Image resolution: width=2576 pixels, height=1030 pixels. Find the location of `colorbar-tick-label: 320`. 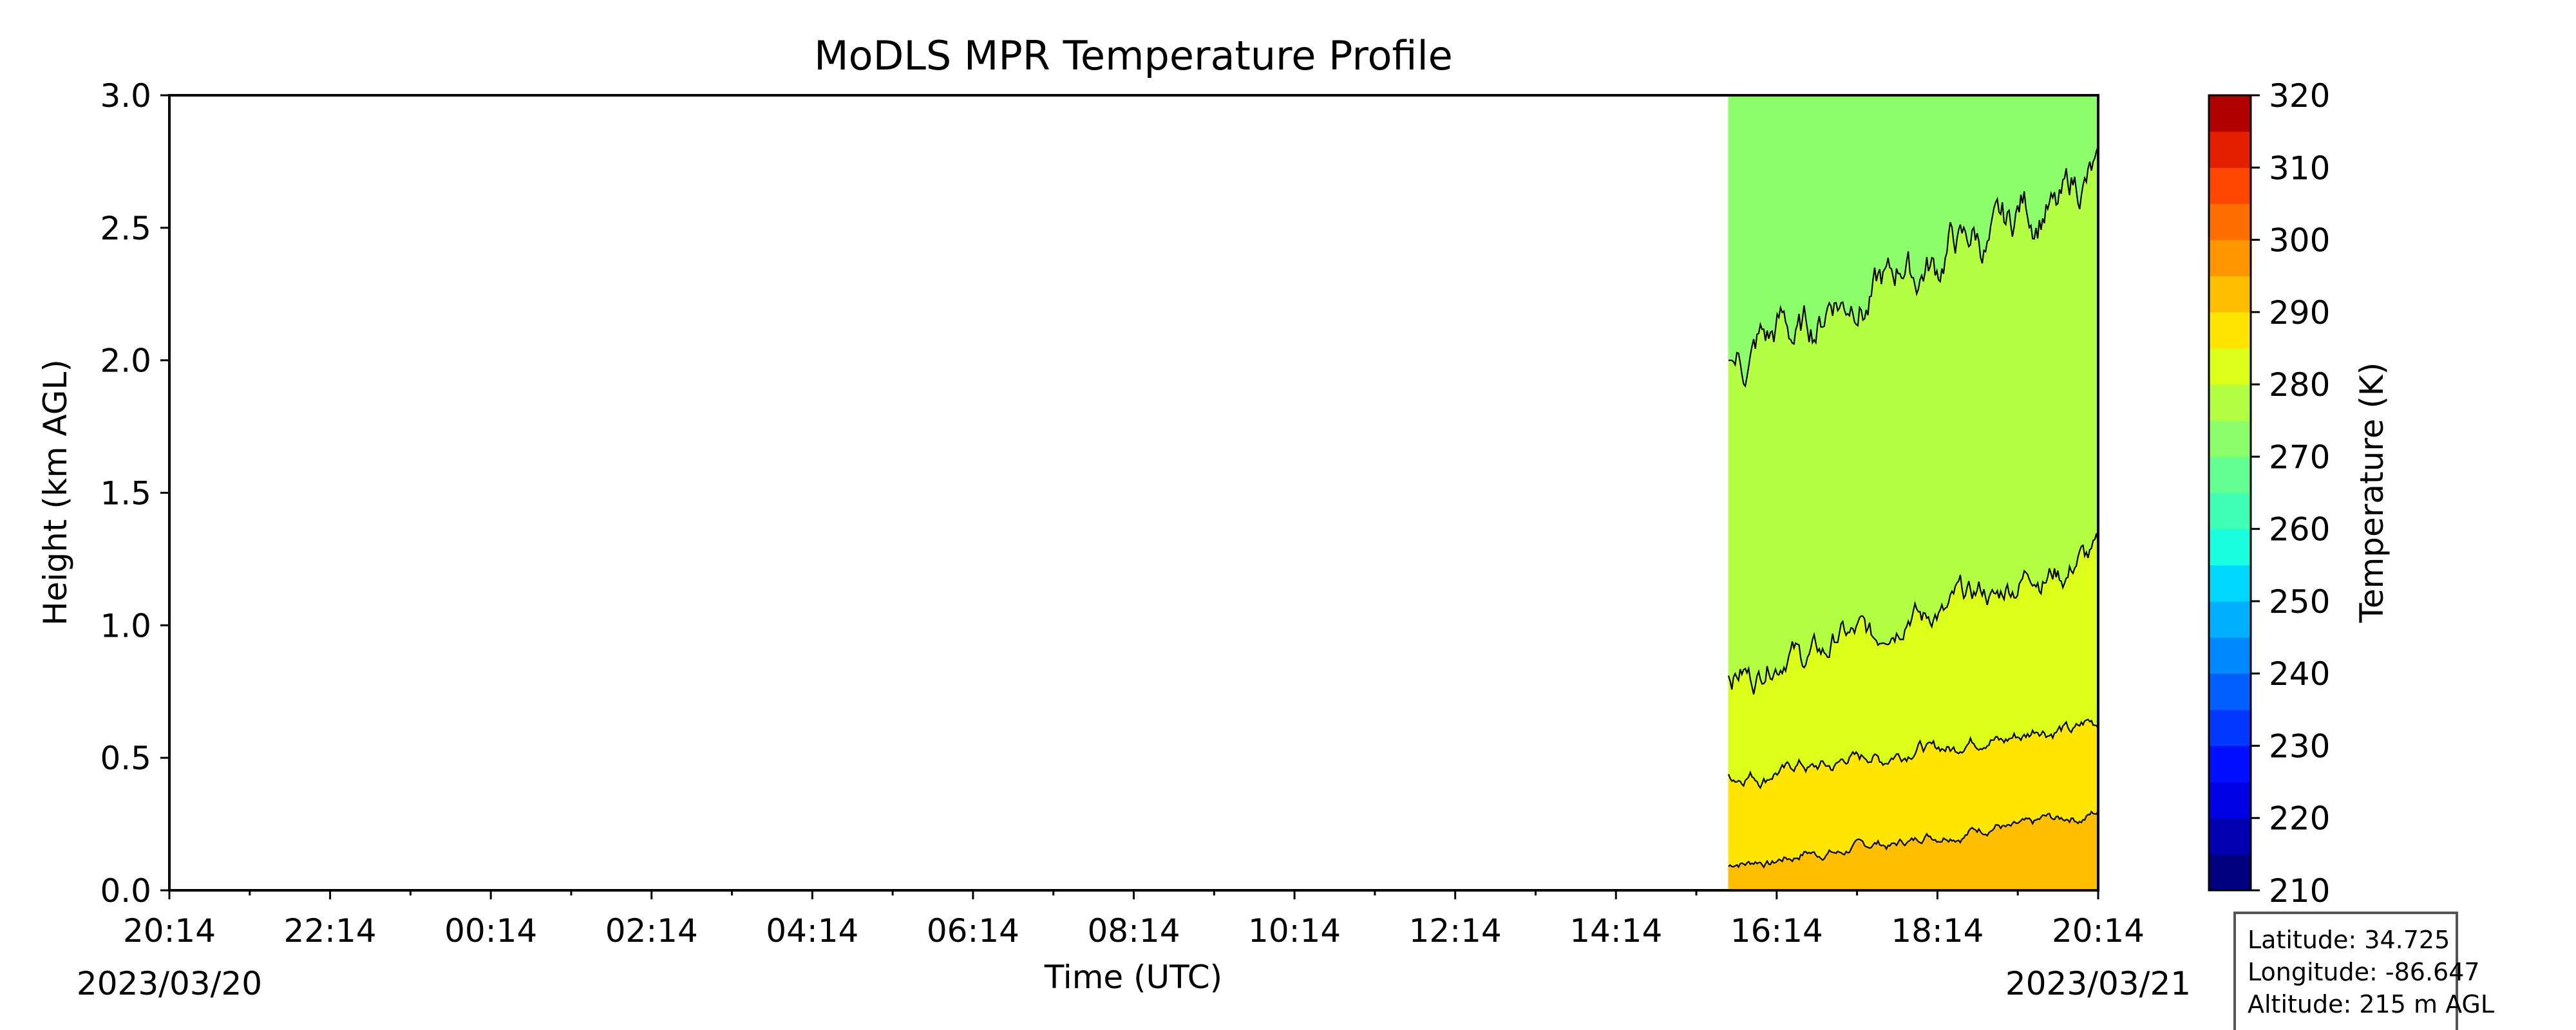

colorbar-tick-label: 320 is located at coordinates (2299, 96).